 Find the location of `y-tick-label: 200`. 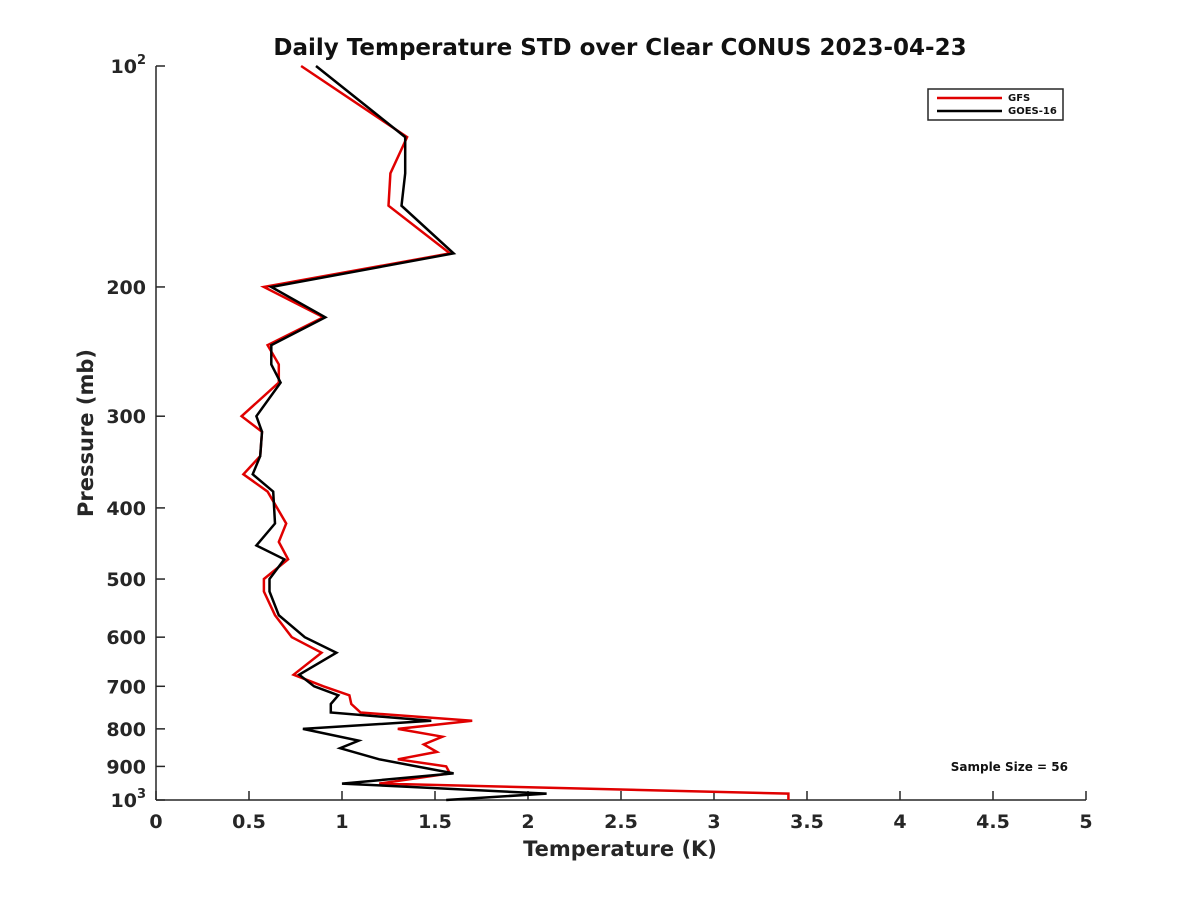

y-tick-label: 200 is located at coordinates (126, 288).